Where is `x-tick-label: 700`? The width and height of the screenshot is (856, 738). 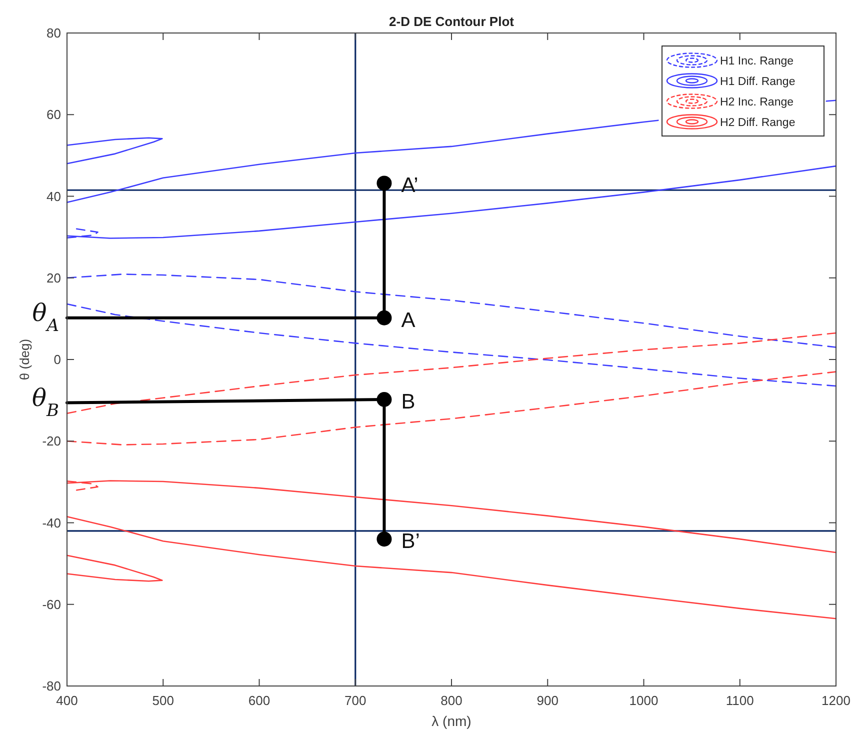
x-tick-label: 700 is located at coordinates (355, 700).